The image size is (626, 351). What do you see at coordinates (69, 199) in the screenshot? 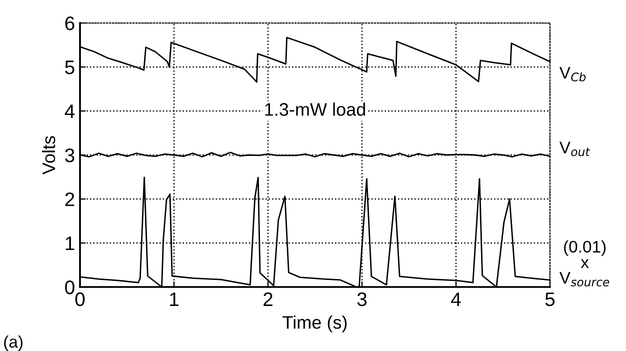
I see `y-tick-label: 2` at bounding box center [69, 199].